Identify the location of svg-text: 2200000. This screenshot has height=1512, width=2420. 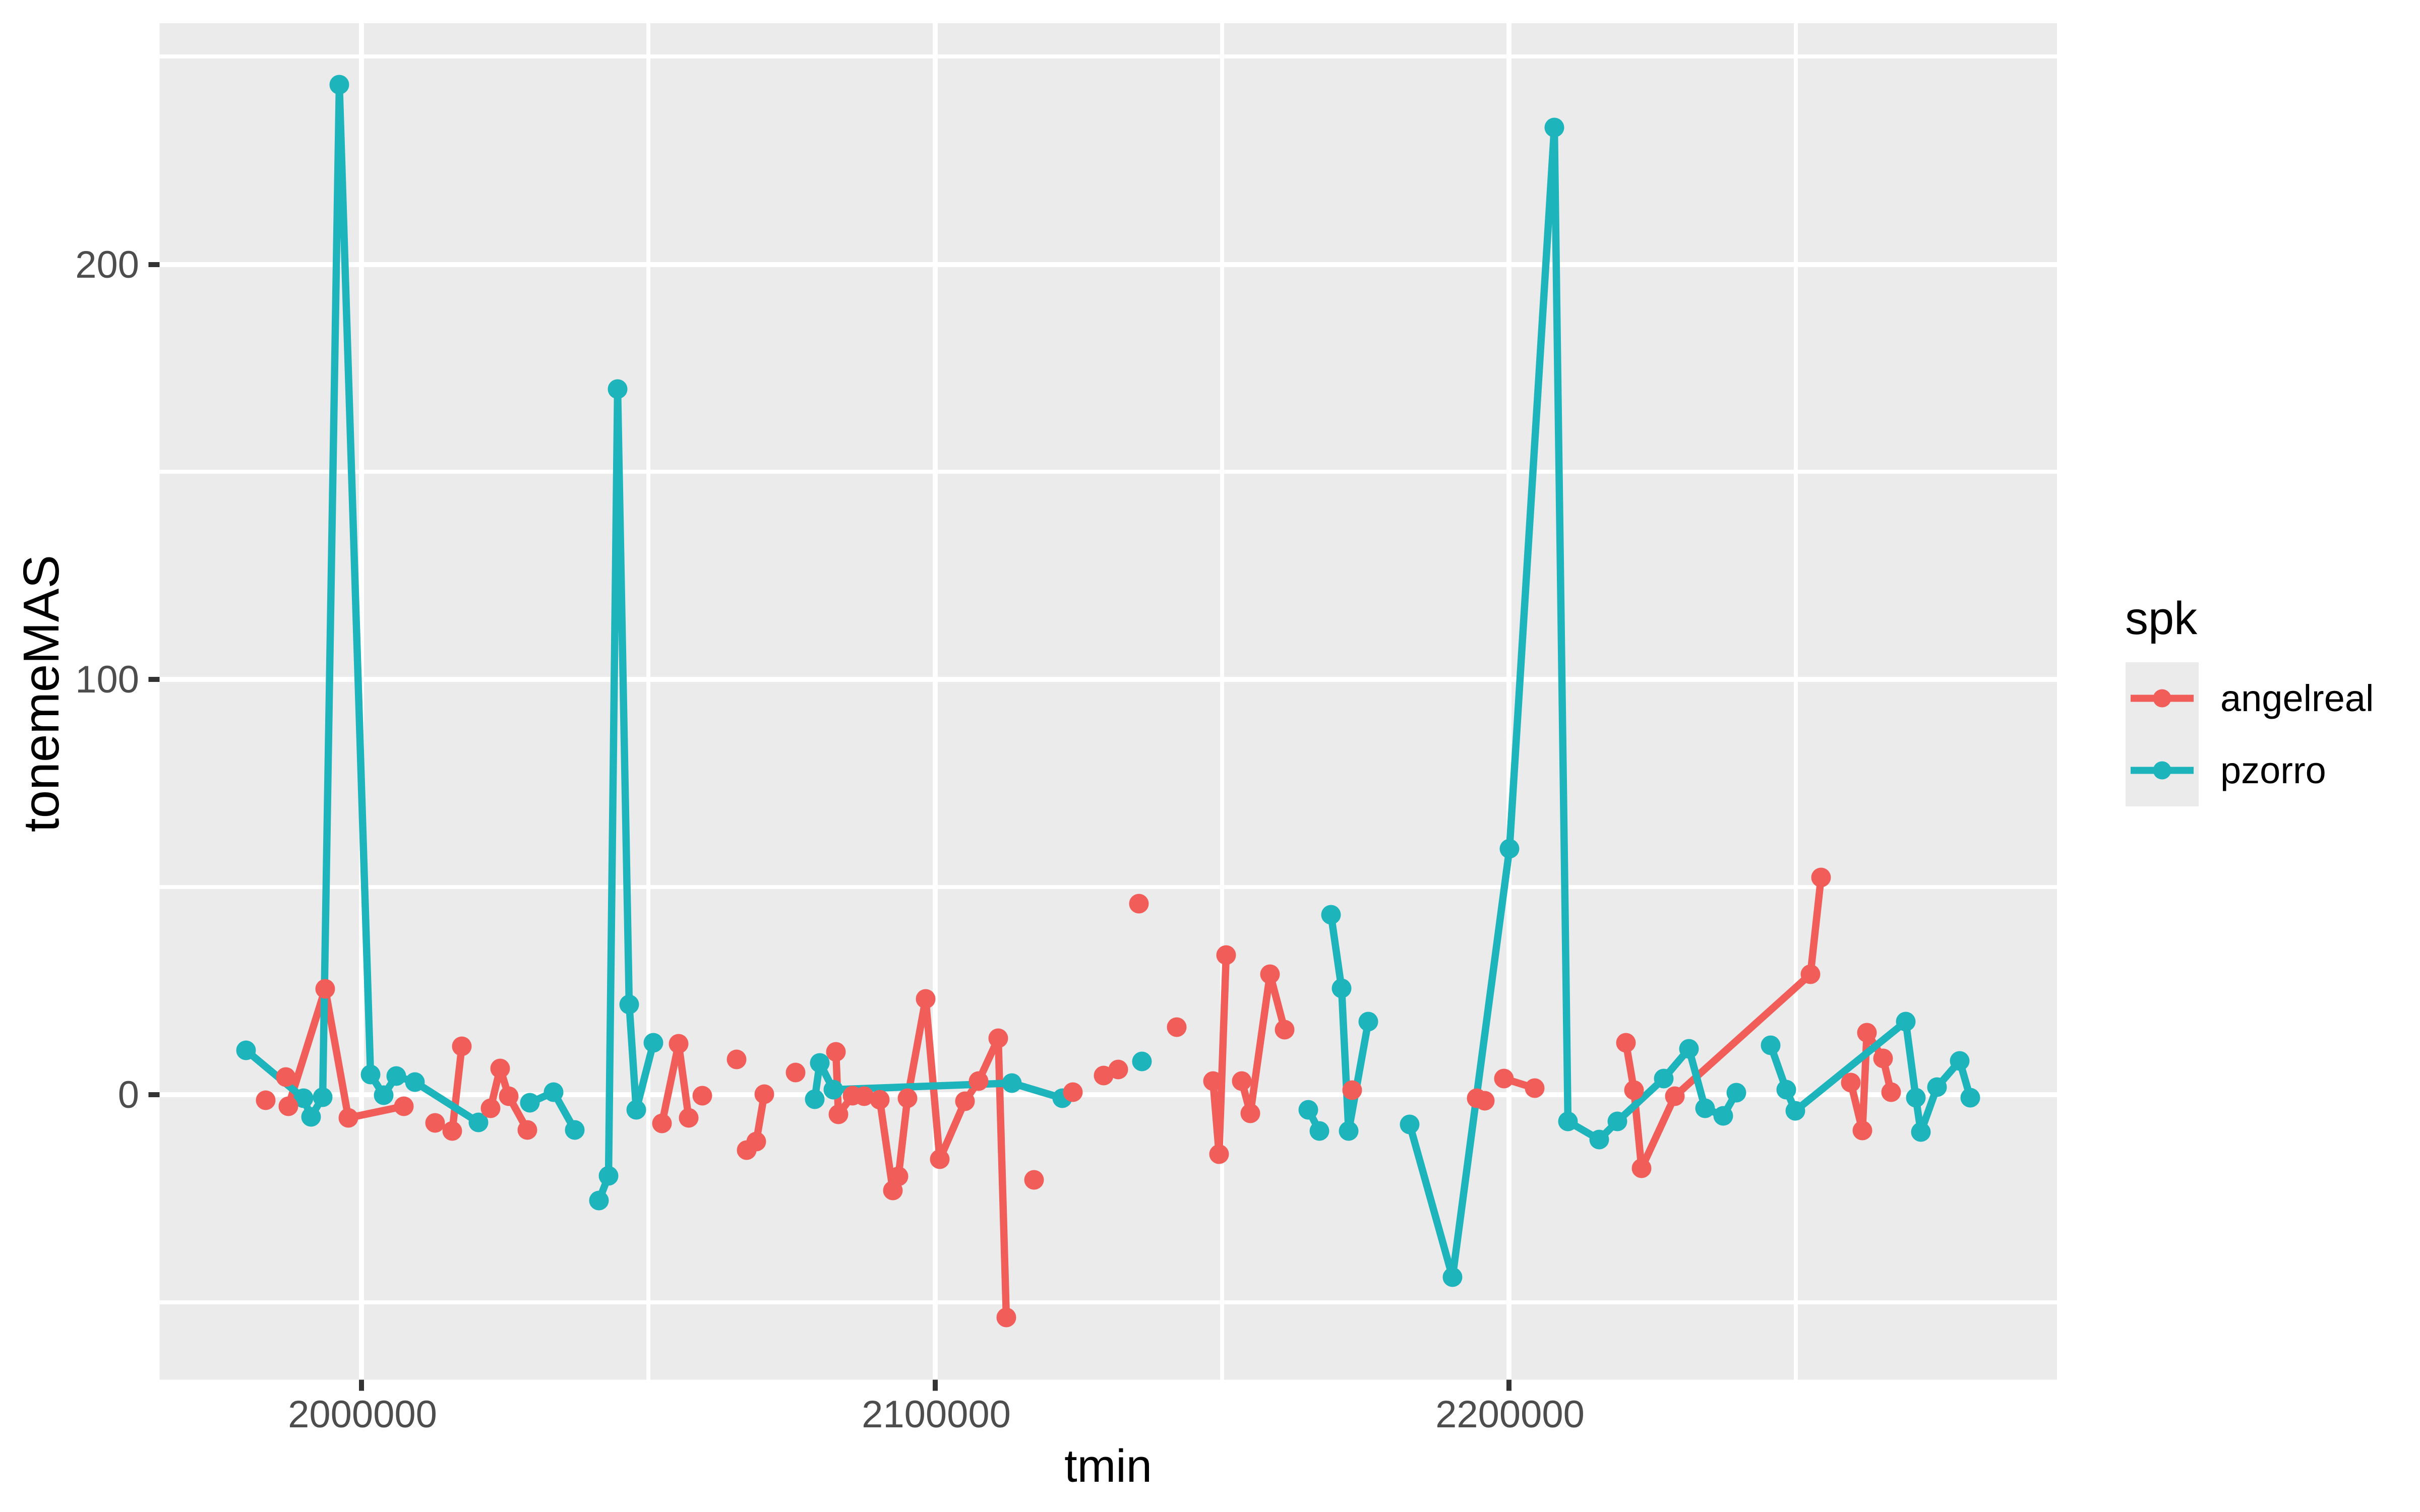
(1510, 1415).